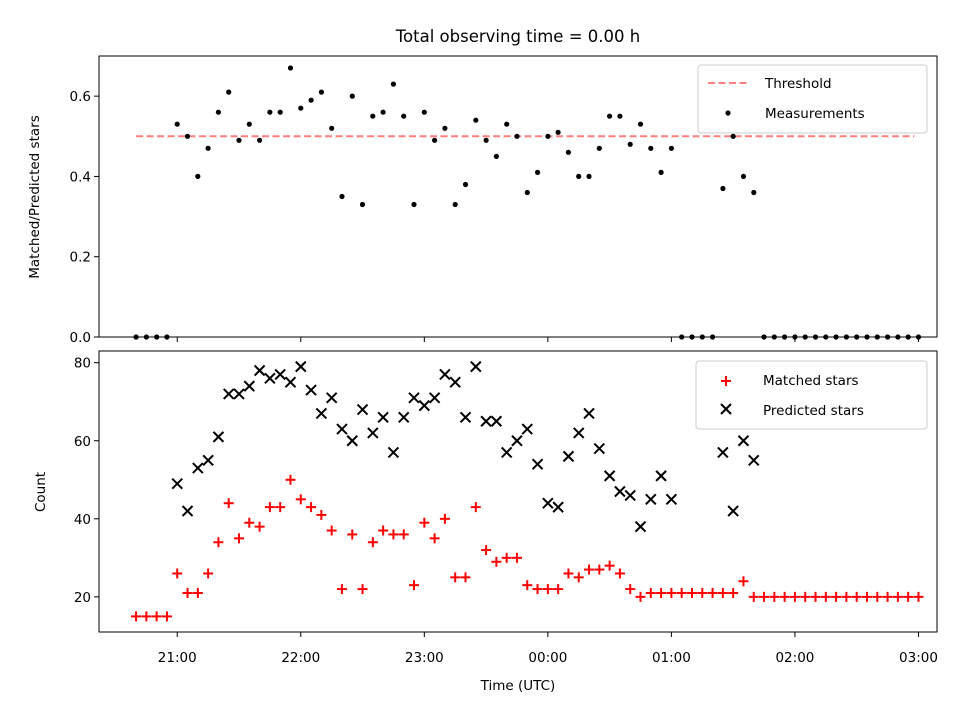 The width and height of the screenshot is (960, 720). What do you see at coordinates (82, 442) in the screenshot?
I see `bottom-y-tick-label: 60` at bounding box center [82, 442].